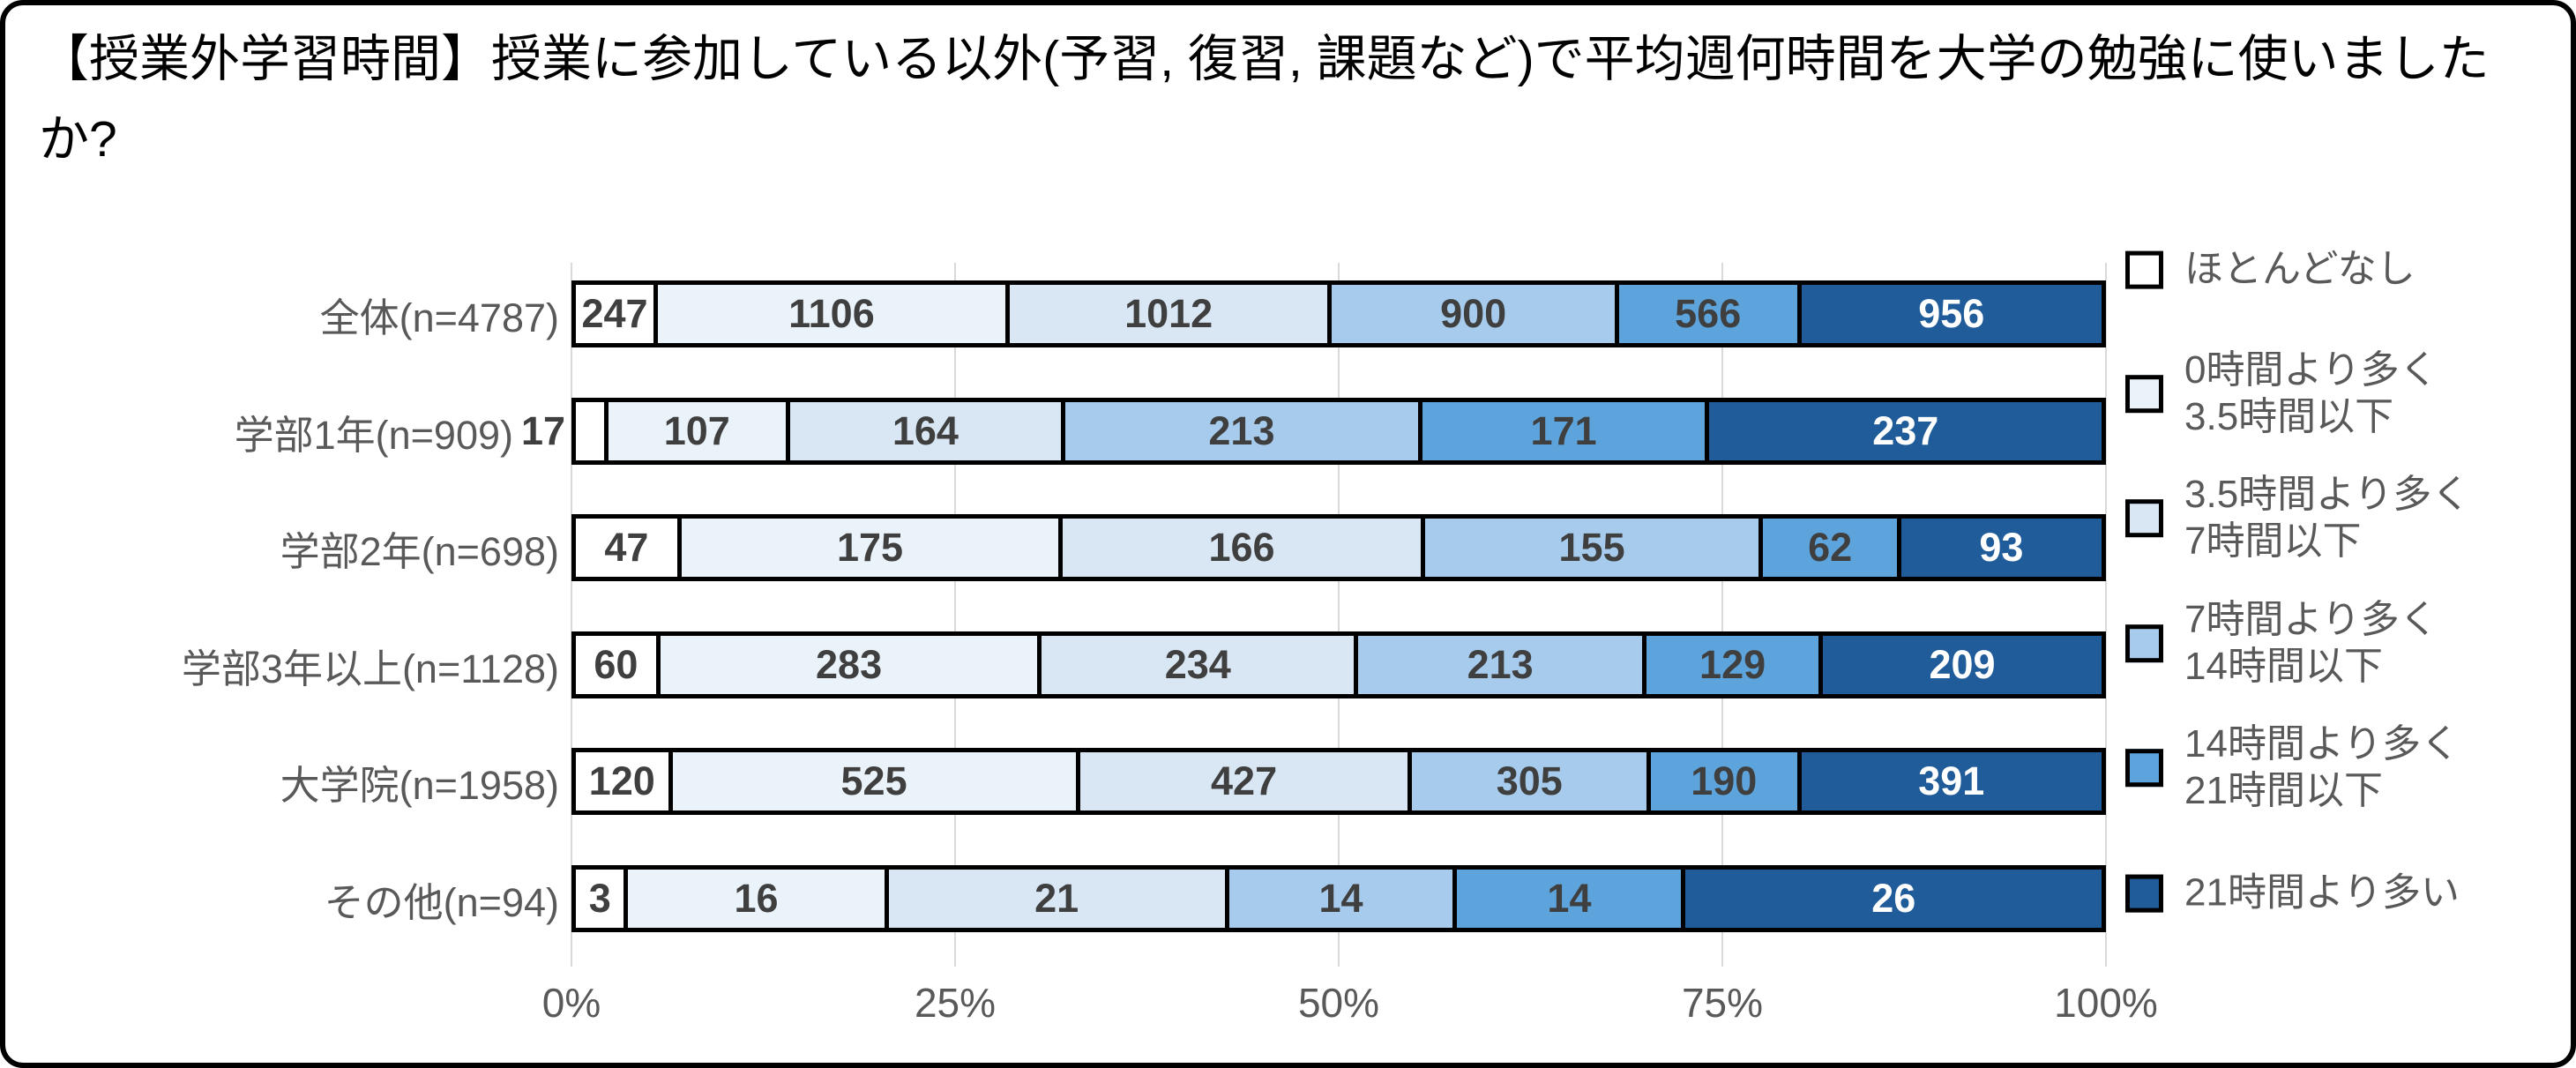 This screenshot has width=2576, height=1068. I want to click on bar-segment: 171, so click(1566, 431).